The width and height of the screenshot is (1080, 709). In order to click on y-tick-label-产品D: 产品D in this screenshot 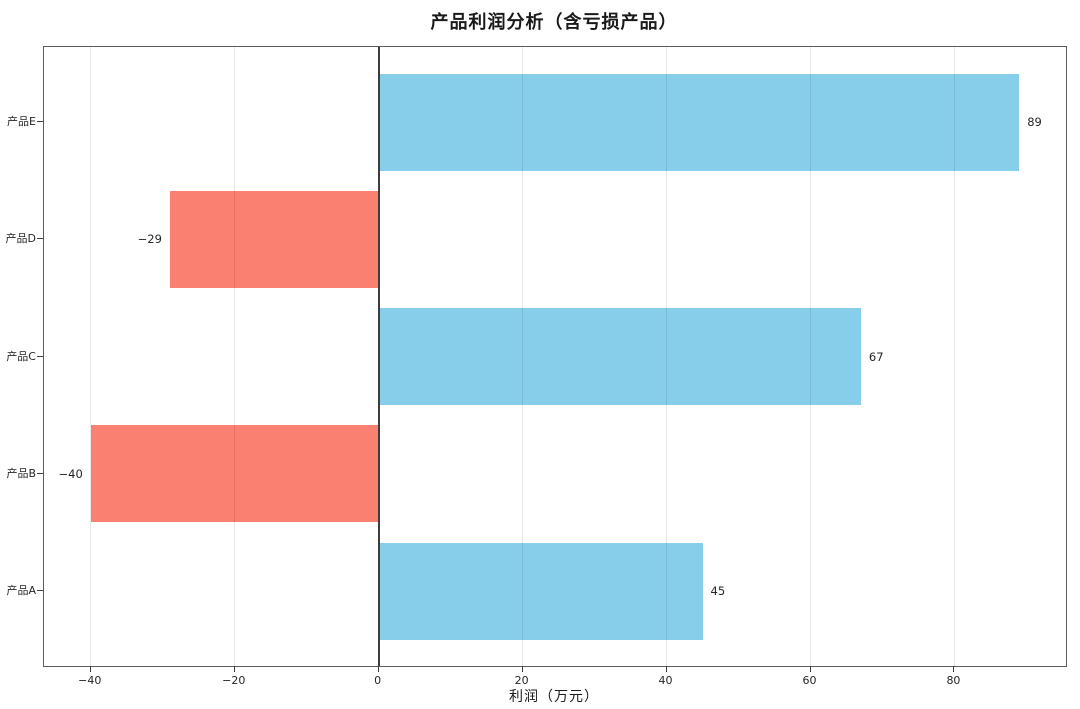, I will do `click(20, 239)`.